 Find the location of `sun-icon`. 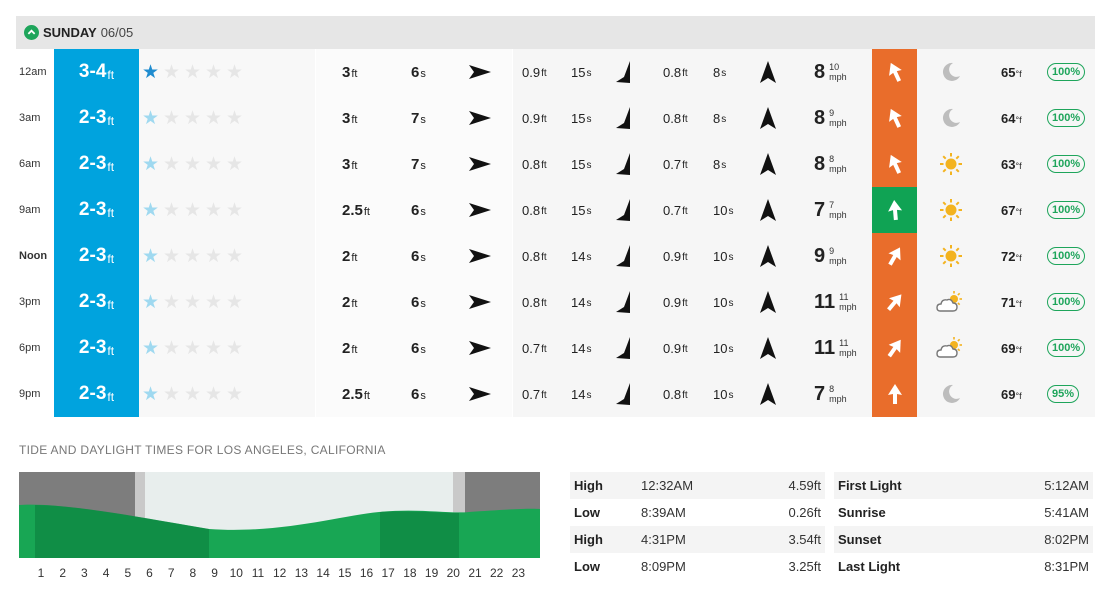

sun-icon is located at coordinates (951, 164).